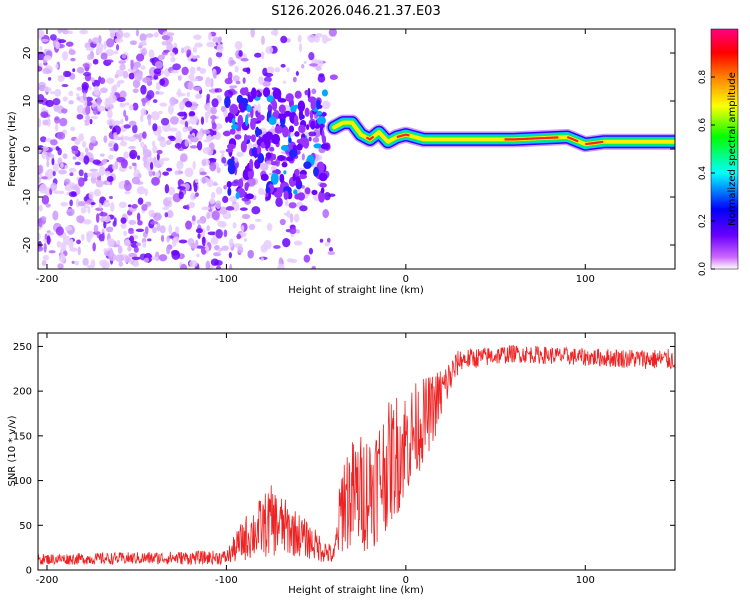  What do you see at coordinates (27, 245) in the screenshot?
I see `y-tick-label: -20` at bounding box center [27, 245].